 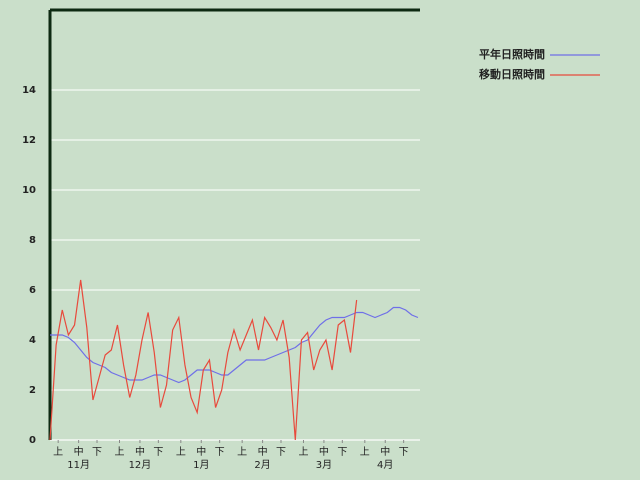 What do you see at coordinates (29, 90) in the screenshot?
I see `y-tick-label: 14` at bounding box center [29, 90].